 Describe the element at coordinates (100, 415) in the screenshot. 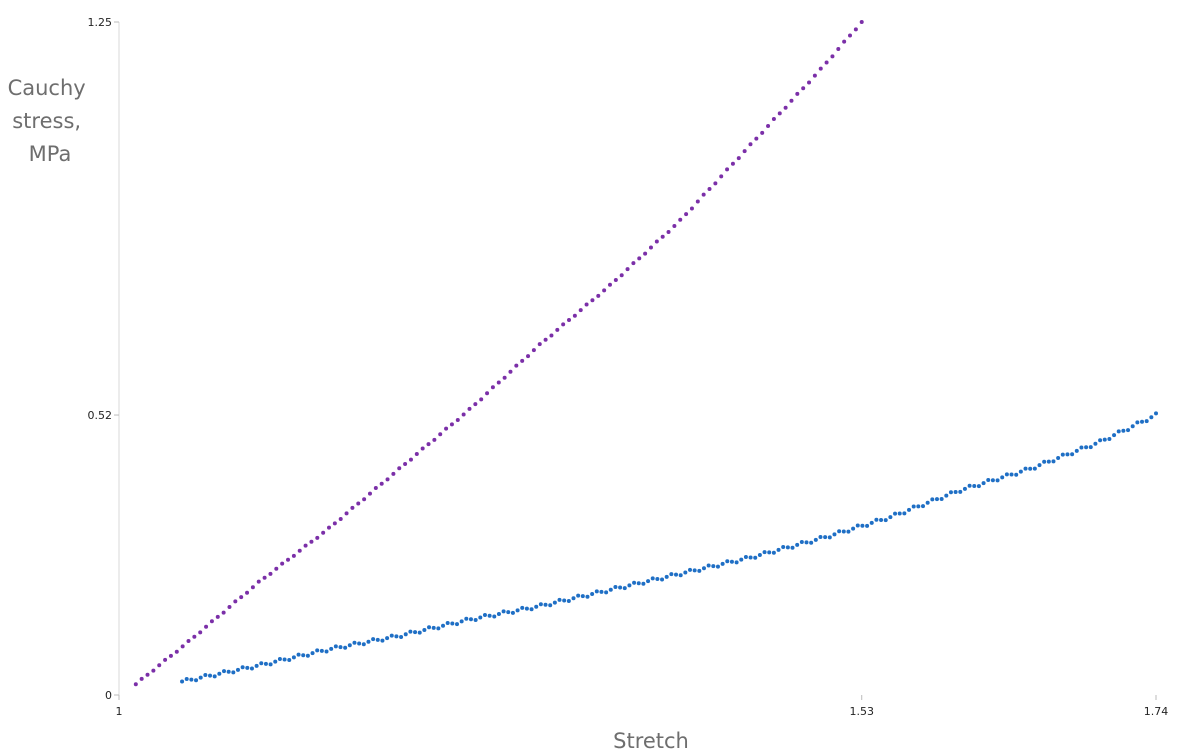

I see `y-tick-label: 0.52` at that location.